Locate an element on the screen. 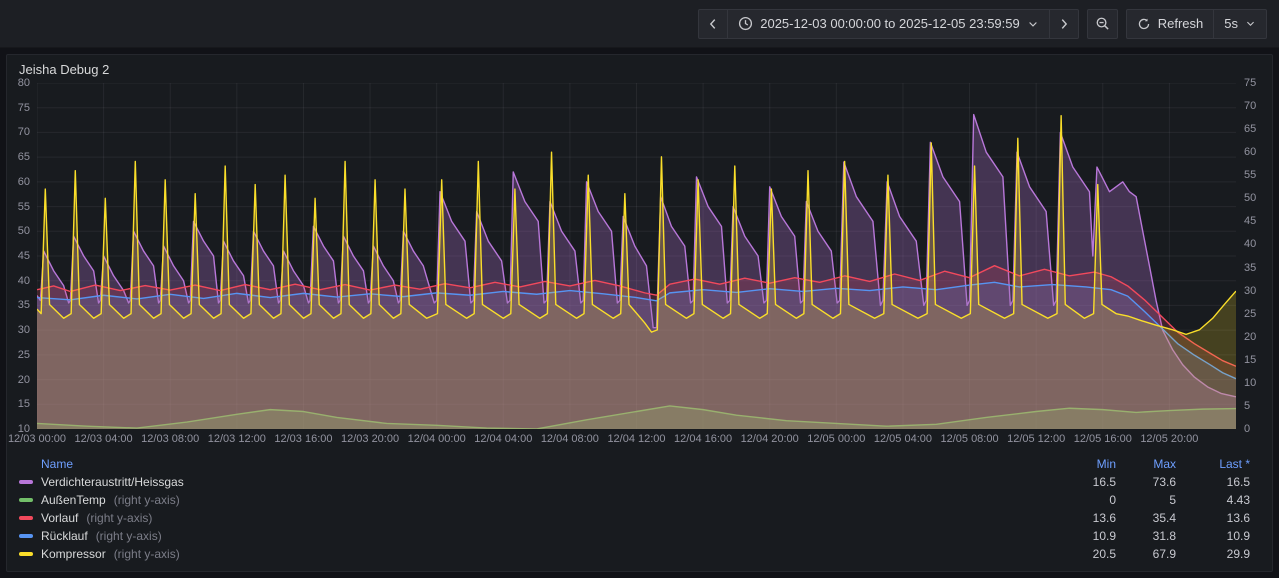 The image size is (1279, 578). legend-series-name: Kompressor is located at coordinates (73, 554).